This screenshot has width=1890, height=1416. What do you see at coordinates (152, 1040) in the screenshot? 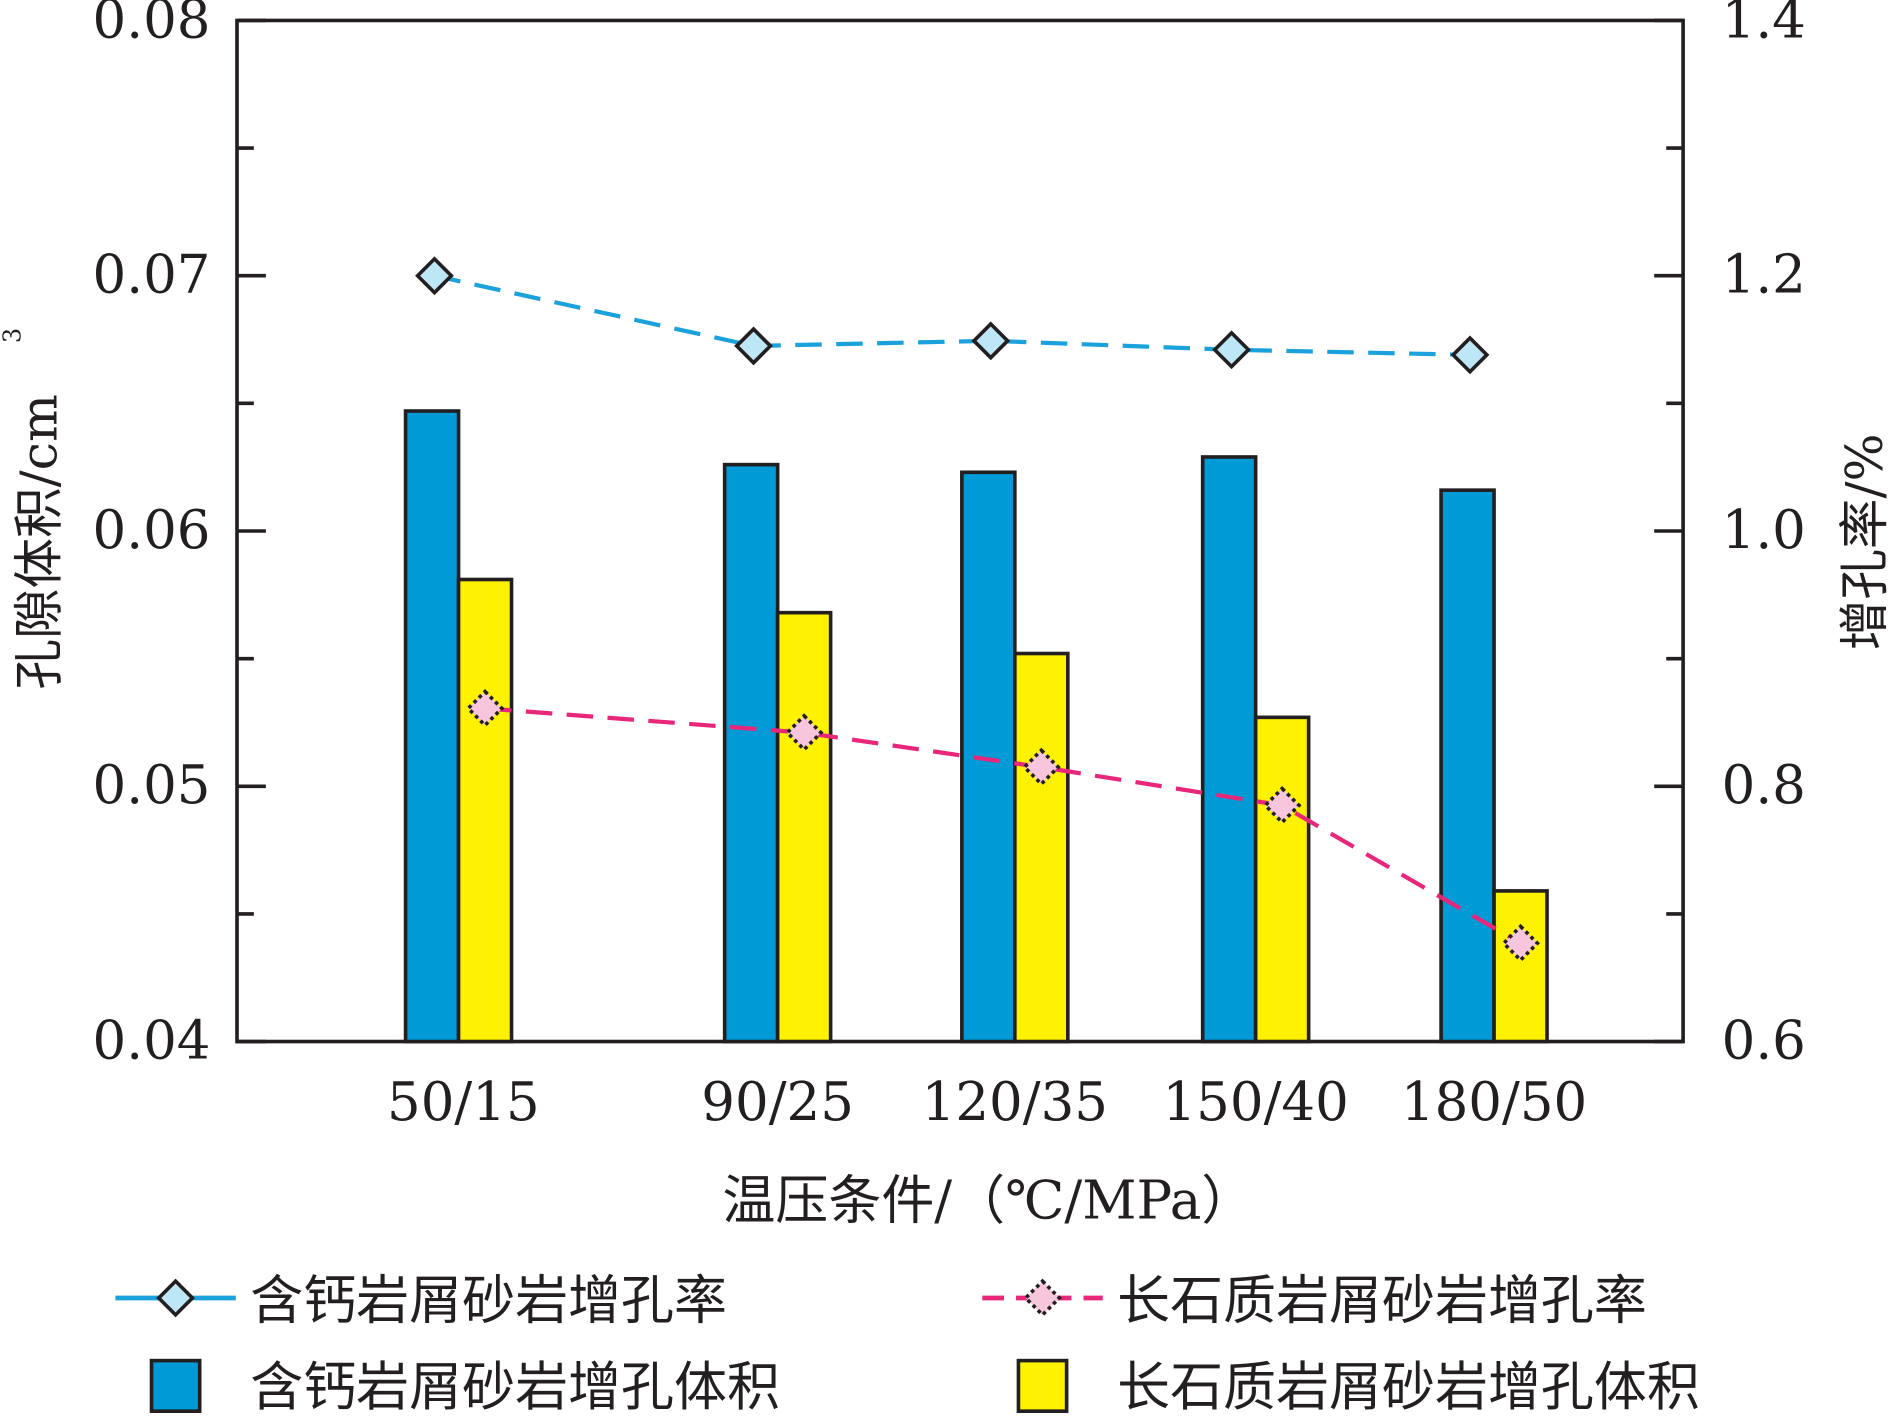
I see `y-tick-label: 0.04` at bounding box center [152, 1040].